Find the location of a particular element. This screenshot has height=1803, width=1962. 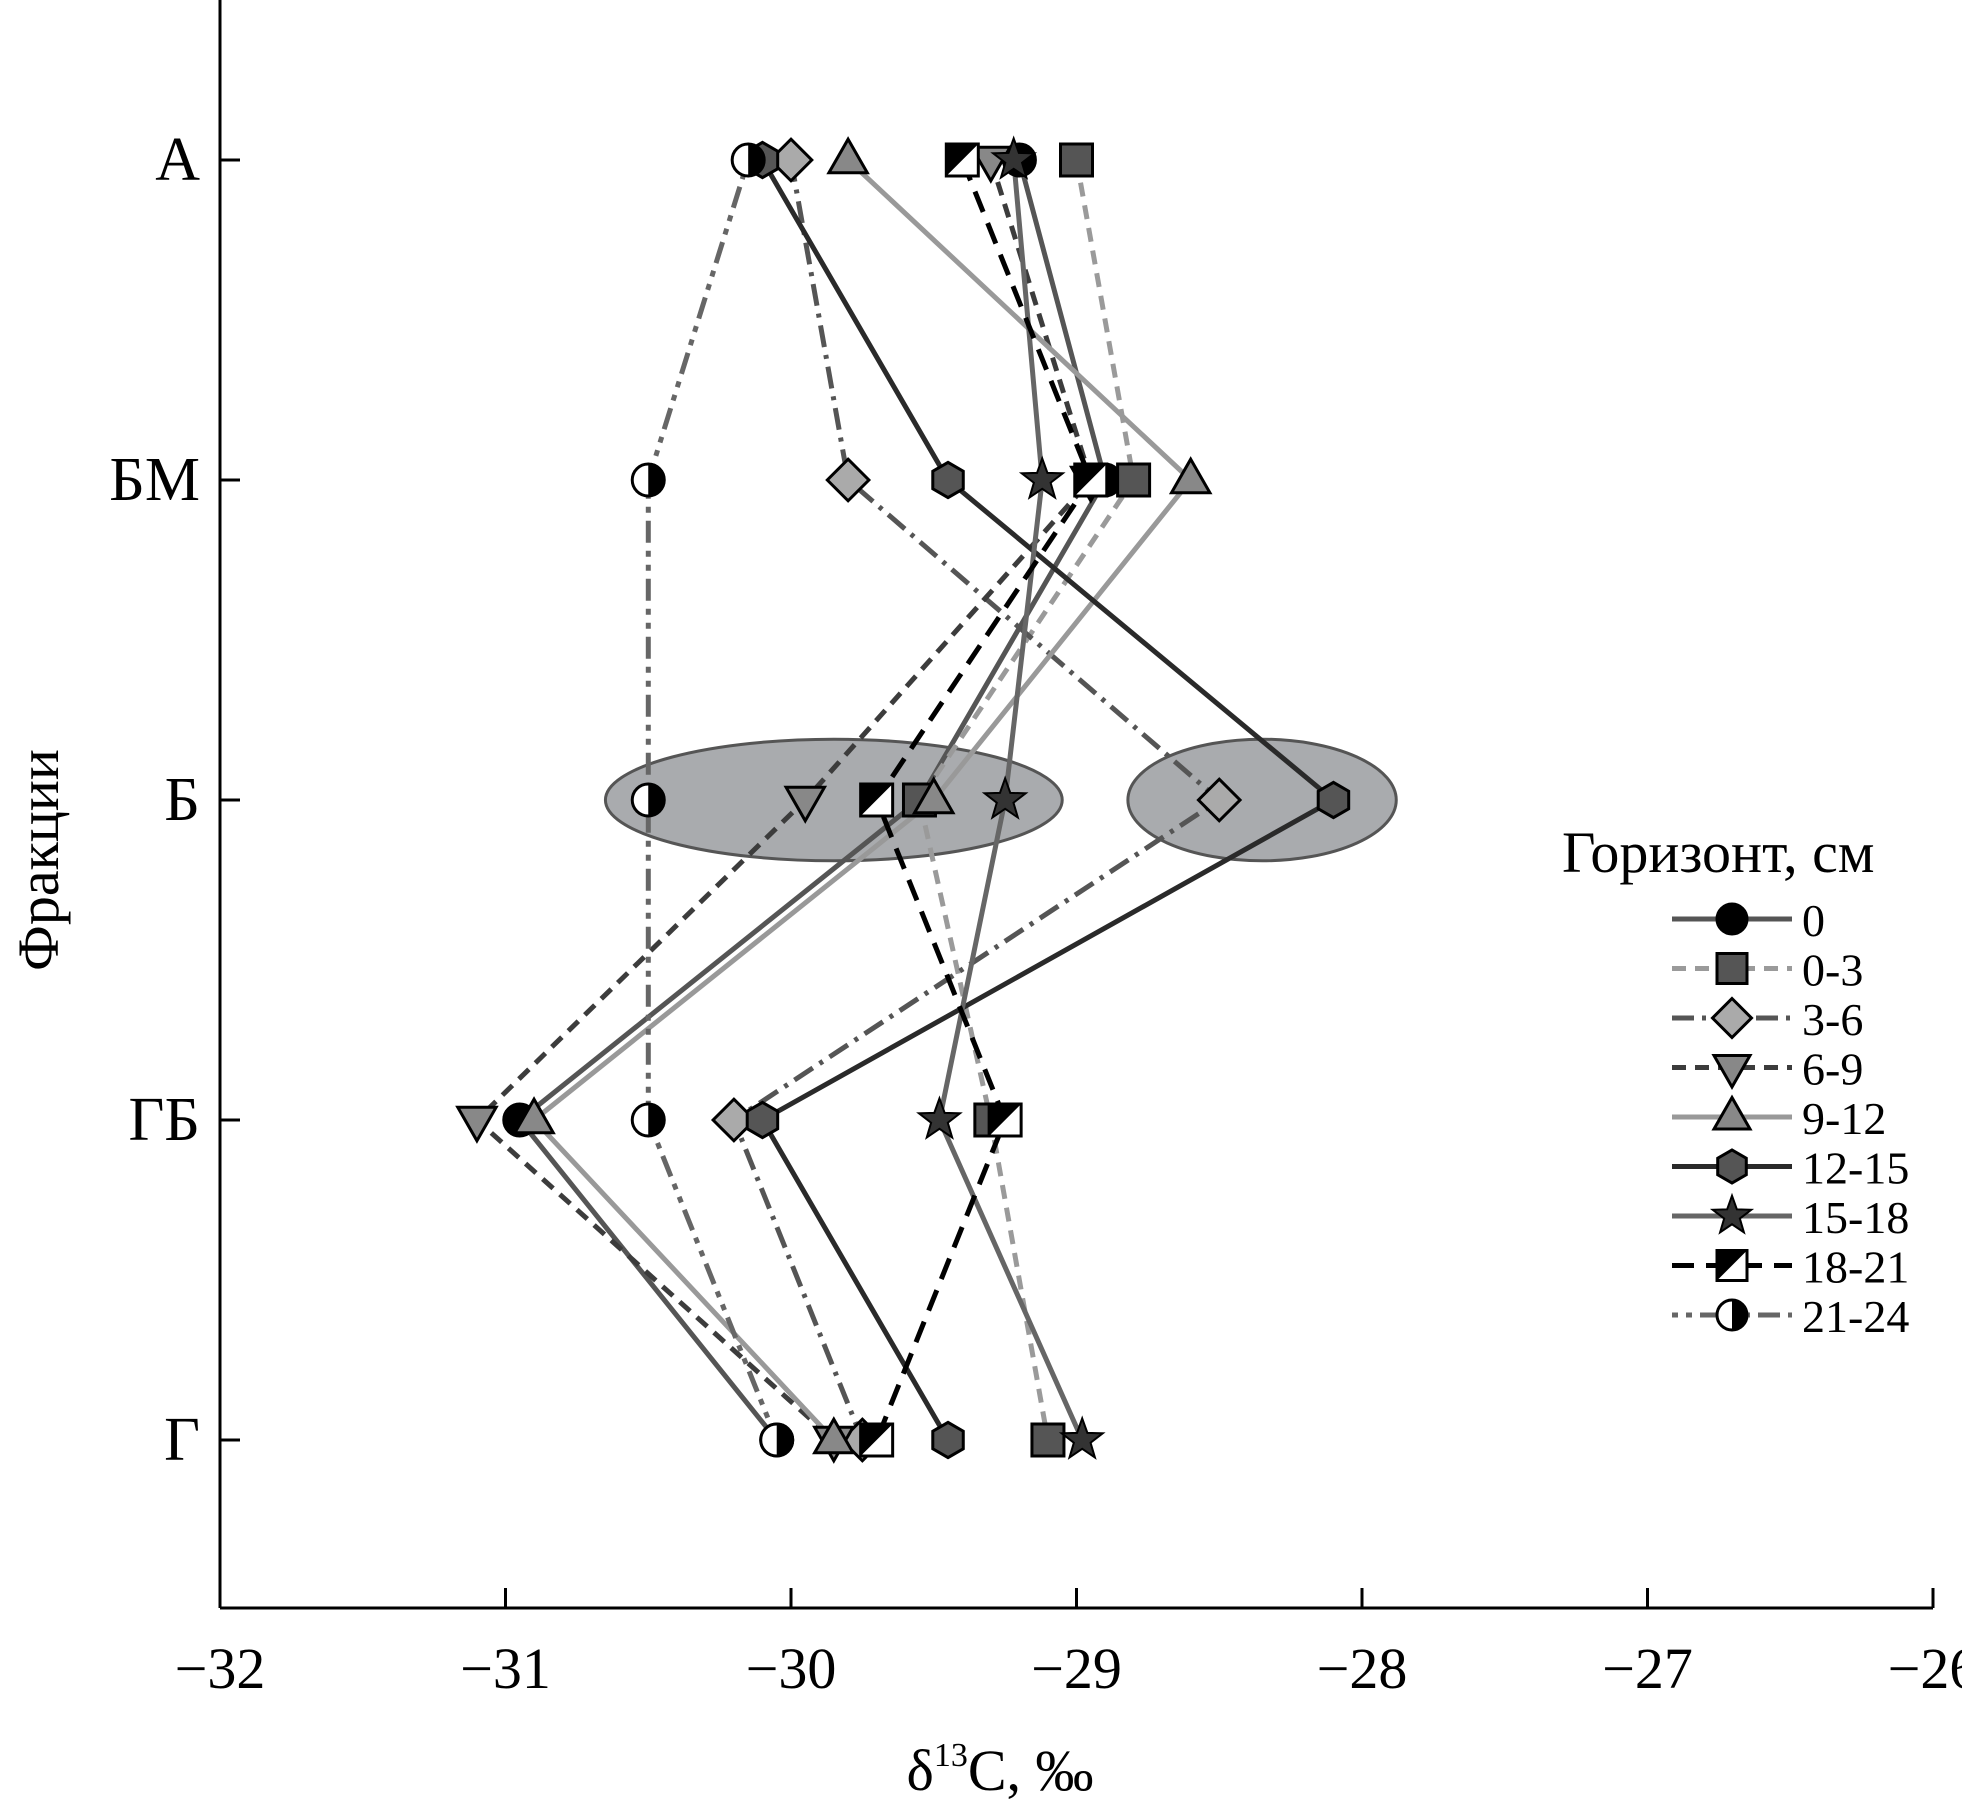

x-tick-label: −28 is located at coordinates (1362, 1668).